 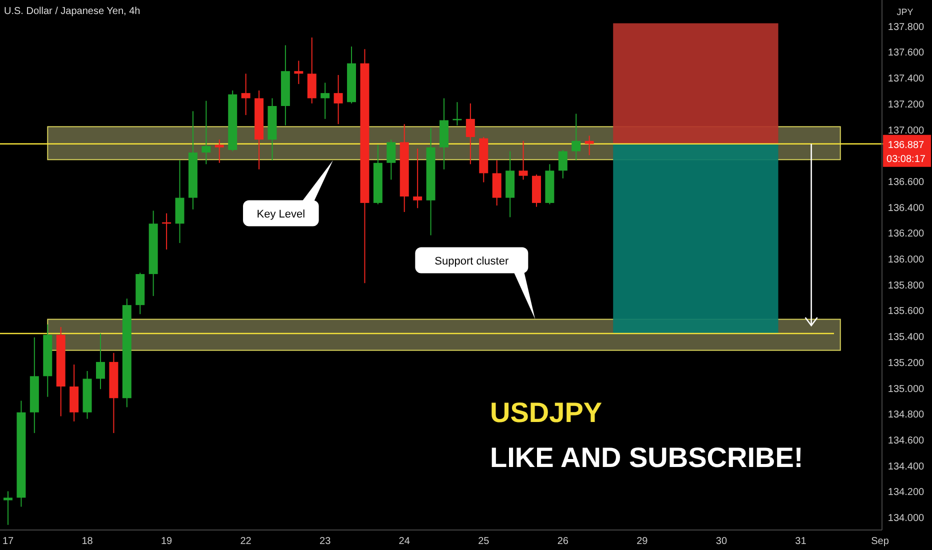 I want to click on x-tick-label: 22, so click(x=246, y=541).